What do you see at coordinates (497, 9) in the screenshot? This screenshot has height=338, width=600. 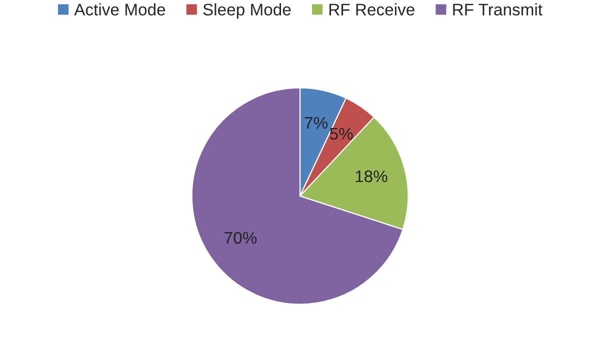 I see `legend-label: RF Transmit` at bounding box center [497, 9].